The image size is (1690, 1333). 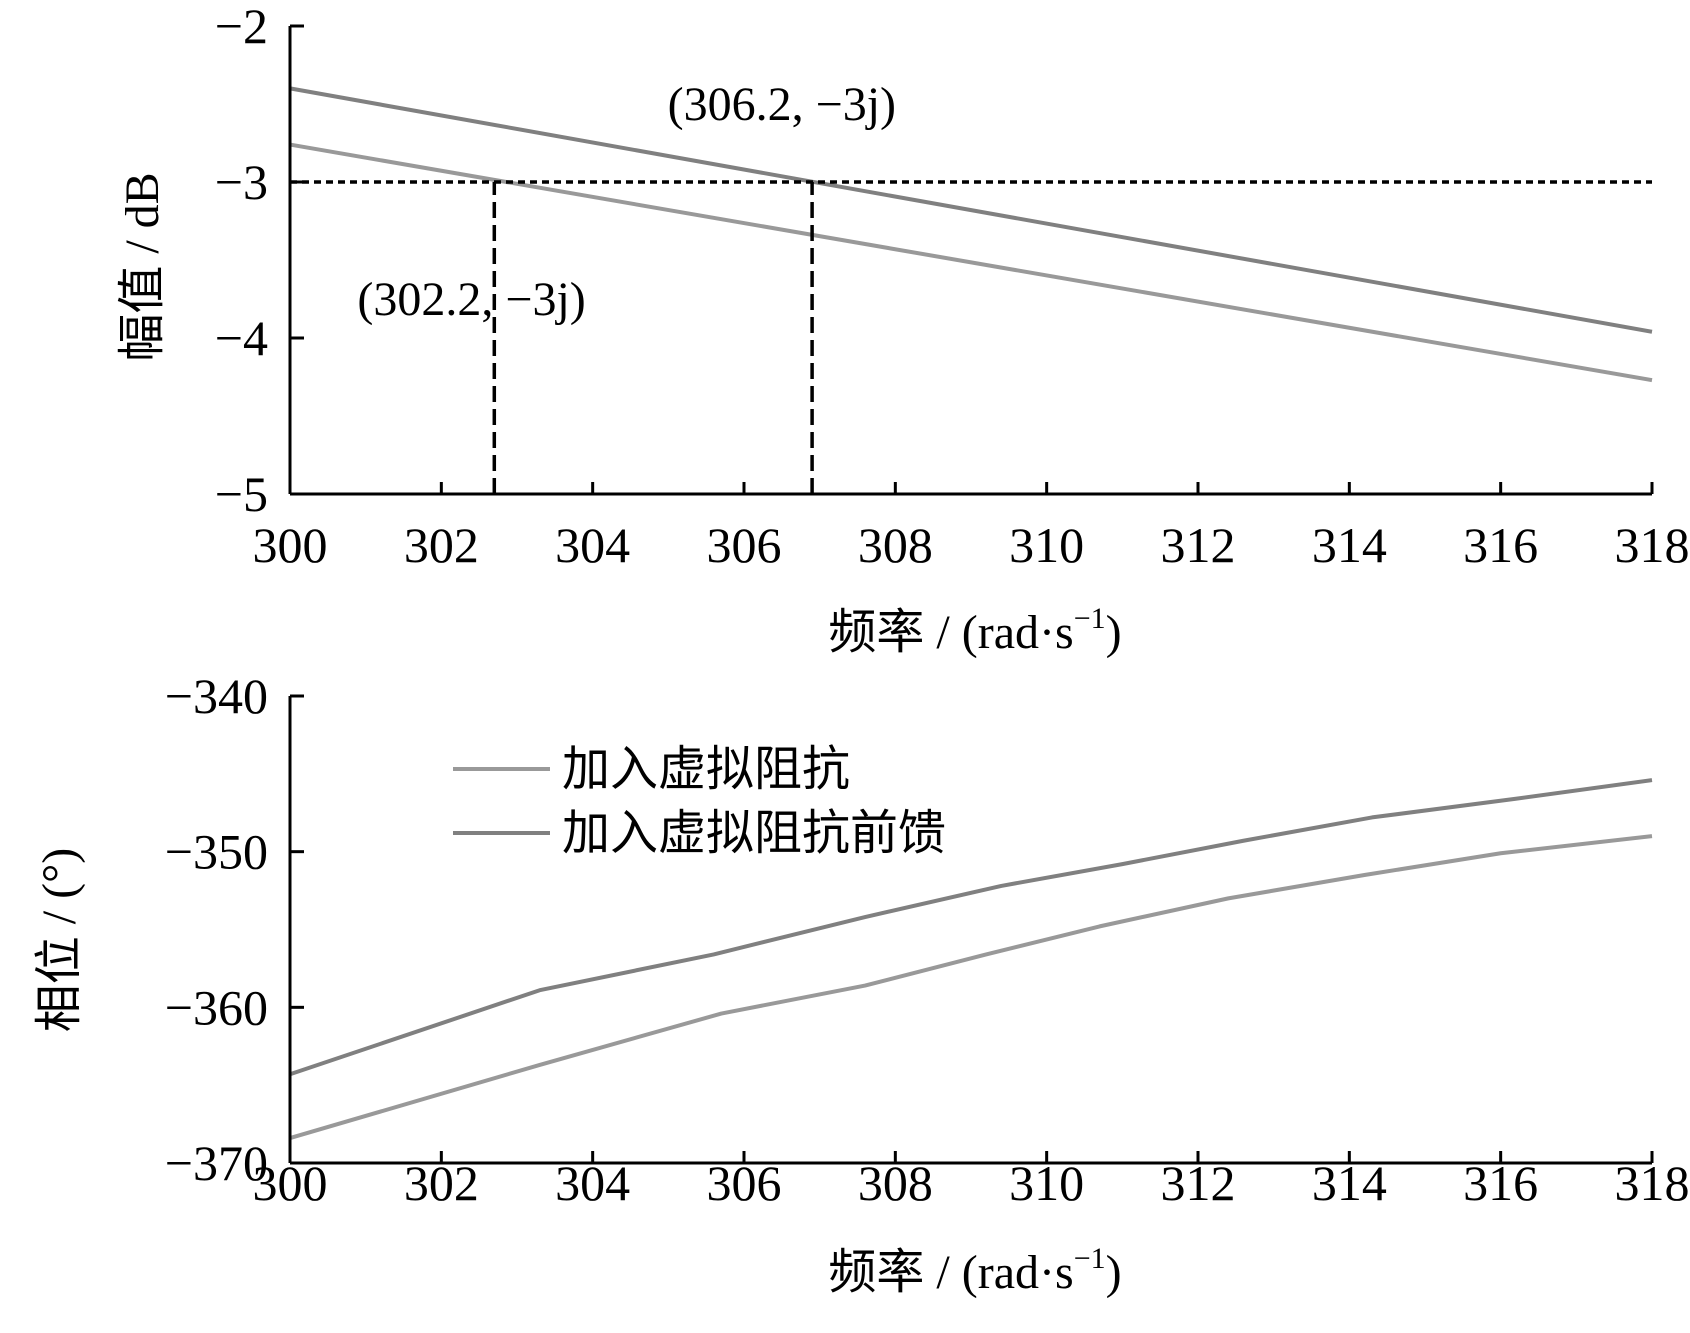 I want to click on magnitude-y-ticks: −2 −3 −4 −5, so click(x=259, y=261).